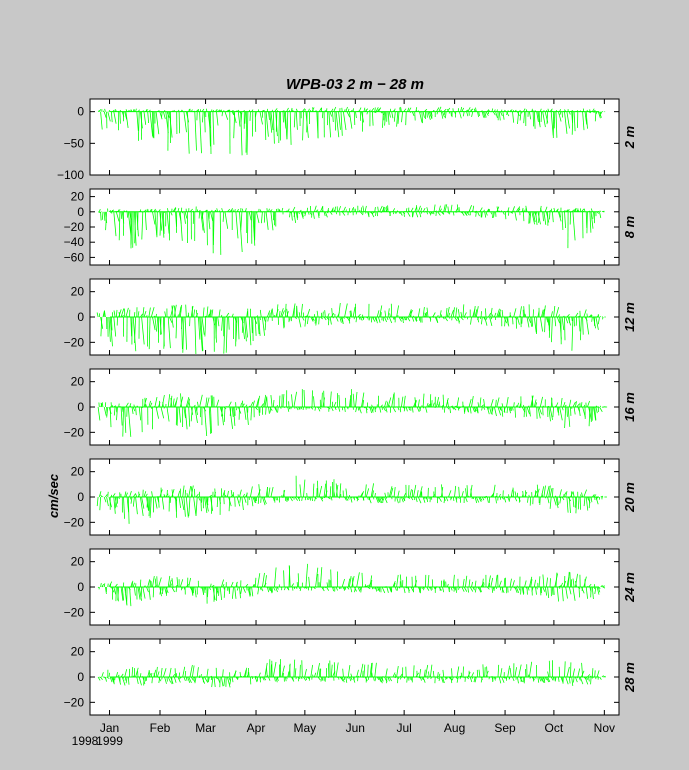 The height and width of the screenshot is (770, 689). Describe the element at coordinates (80, 212) in the screenshot. I see `y-tick-label: 0` at that location.